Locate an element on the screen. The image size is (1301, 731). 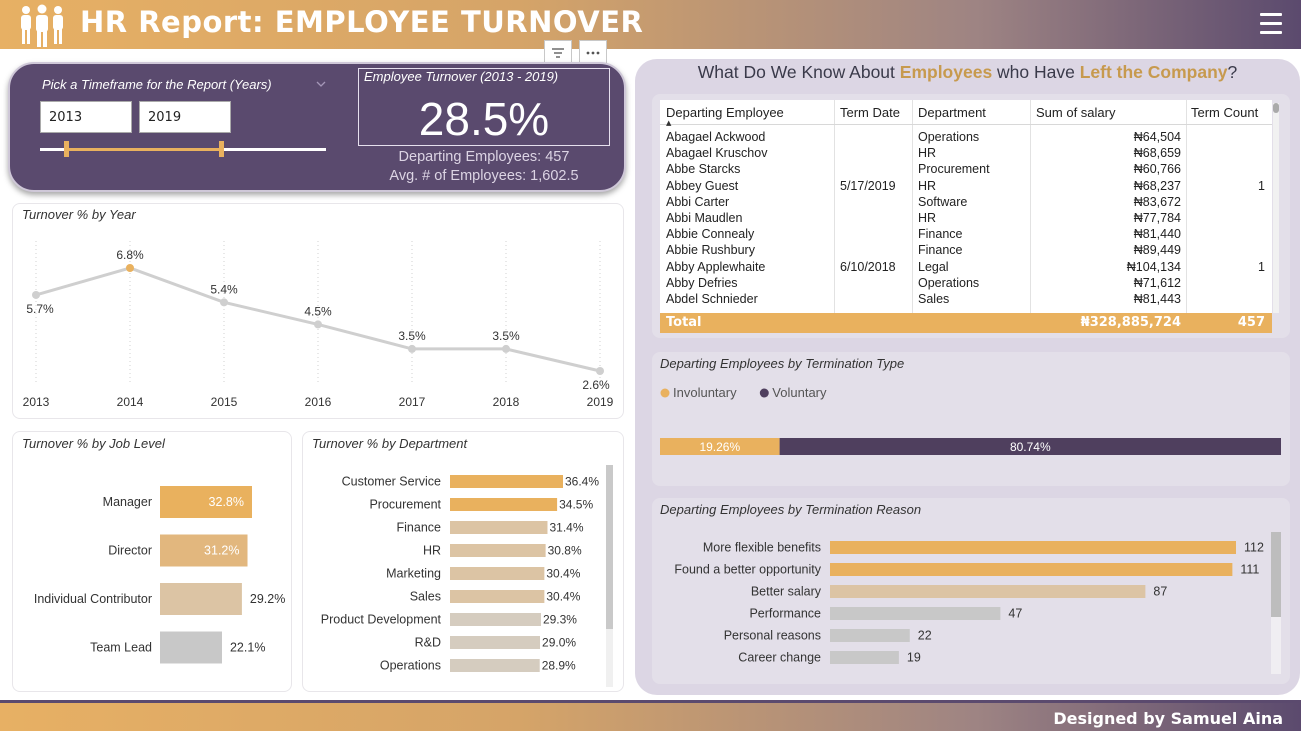
more-options-icon is located at coordinates (593, 53).